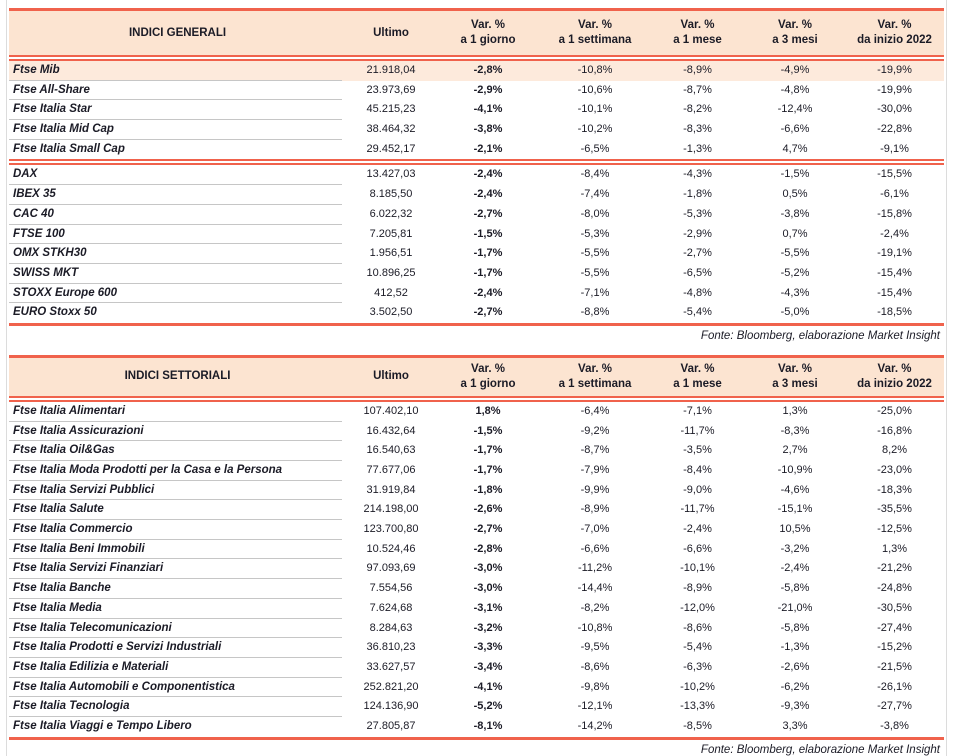 Image resolution: width=953 pixels, height=756 pixels. I want to click on var-value: -10,1%, so click(595, 109).